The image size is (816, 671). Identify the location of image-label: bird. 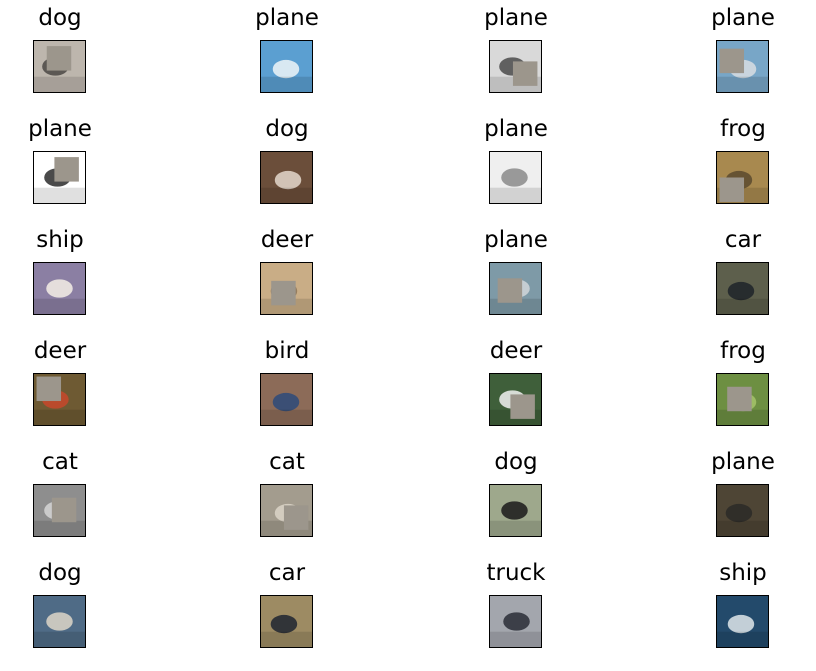
(287, 351).